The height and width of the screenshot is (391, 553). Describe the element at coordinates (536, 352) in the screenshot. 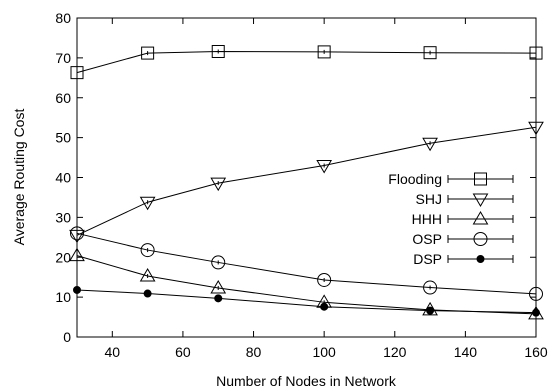

I see `x-tick-label: 160` at that location.